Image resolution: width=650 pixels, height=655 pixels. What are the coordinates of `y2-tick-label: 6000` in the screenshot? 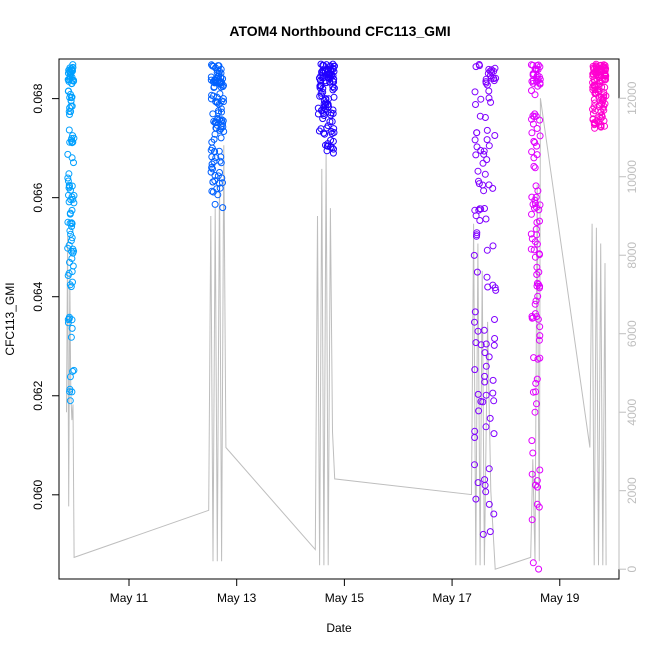 It's located at (632, 333).